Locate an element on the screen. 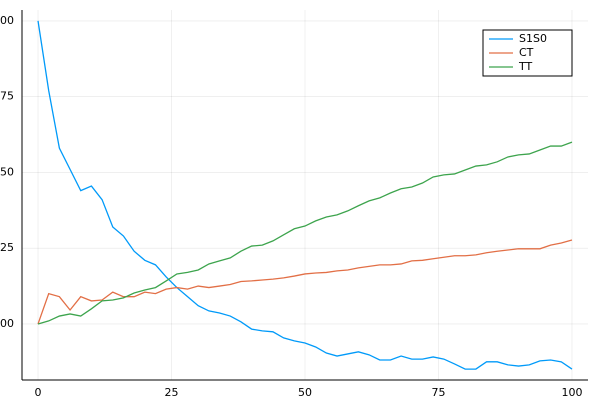 This screenshot has height=400, width=600. x-tick-label: 75 is located at coordinates (438, 392).